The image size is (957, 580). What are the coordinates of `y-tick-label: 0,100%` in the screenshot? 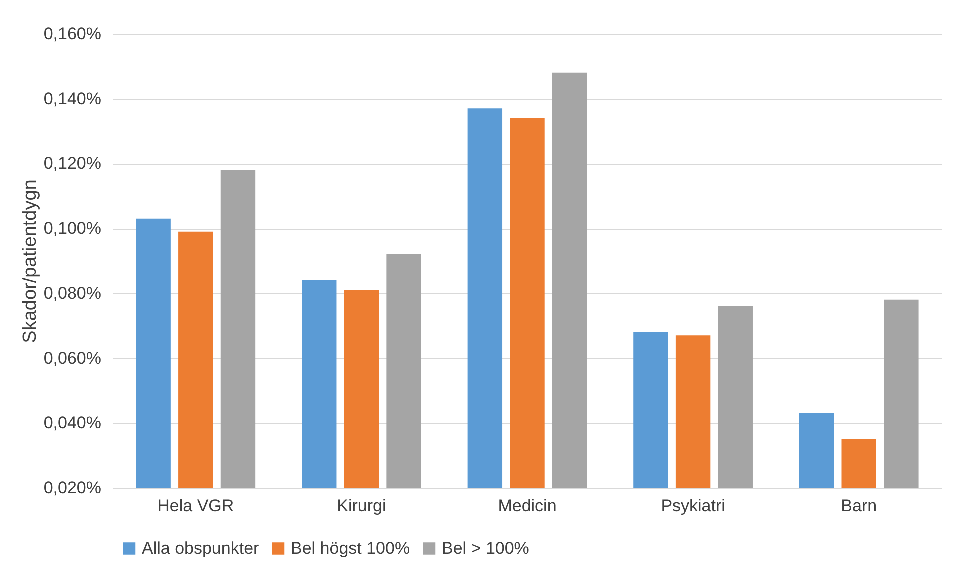 It's located at (73, 228).